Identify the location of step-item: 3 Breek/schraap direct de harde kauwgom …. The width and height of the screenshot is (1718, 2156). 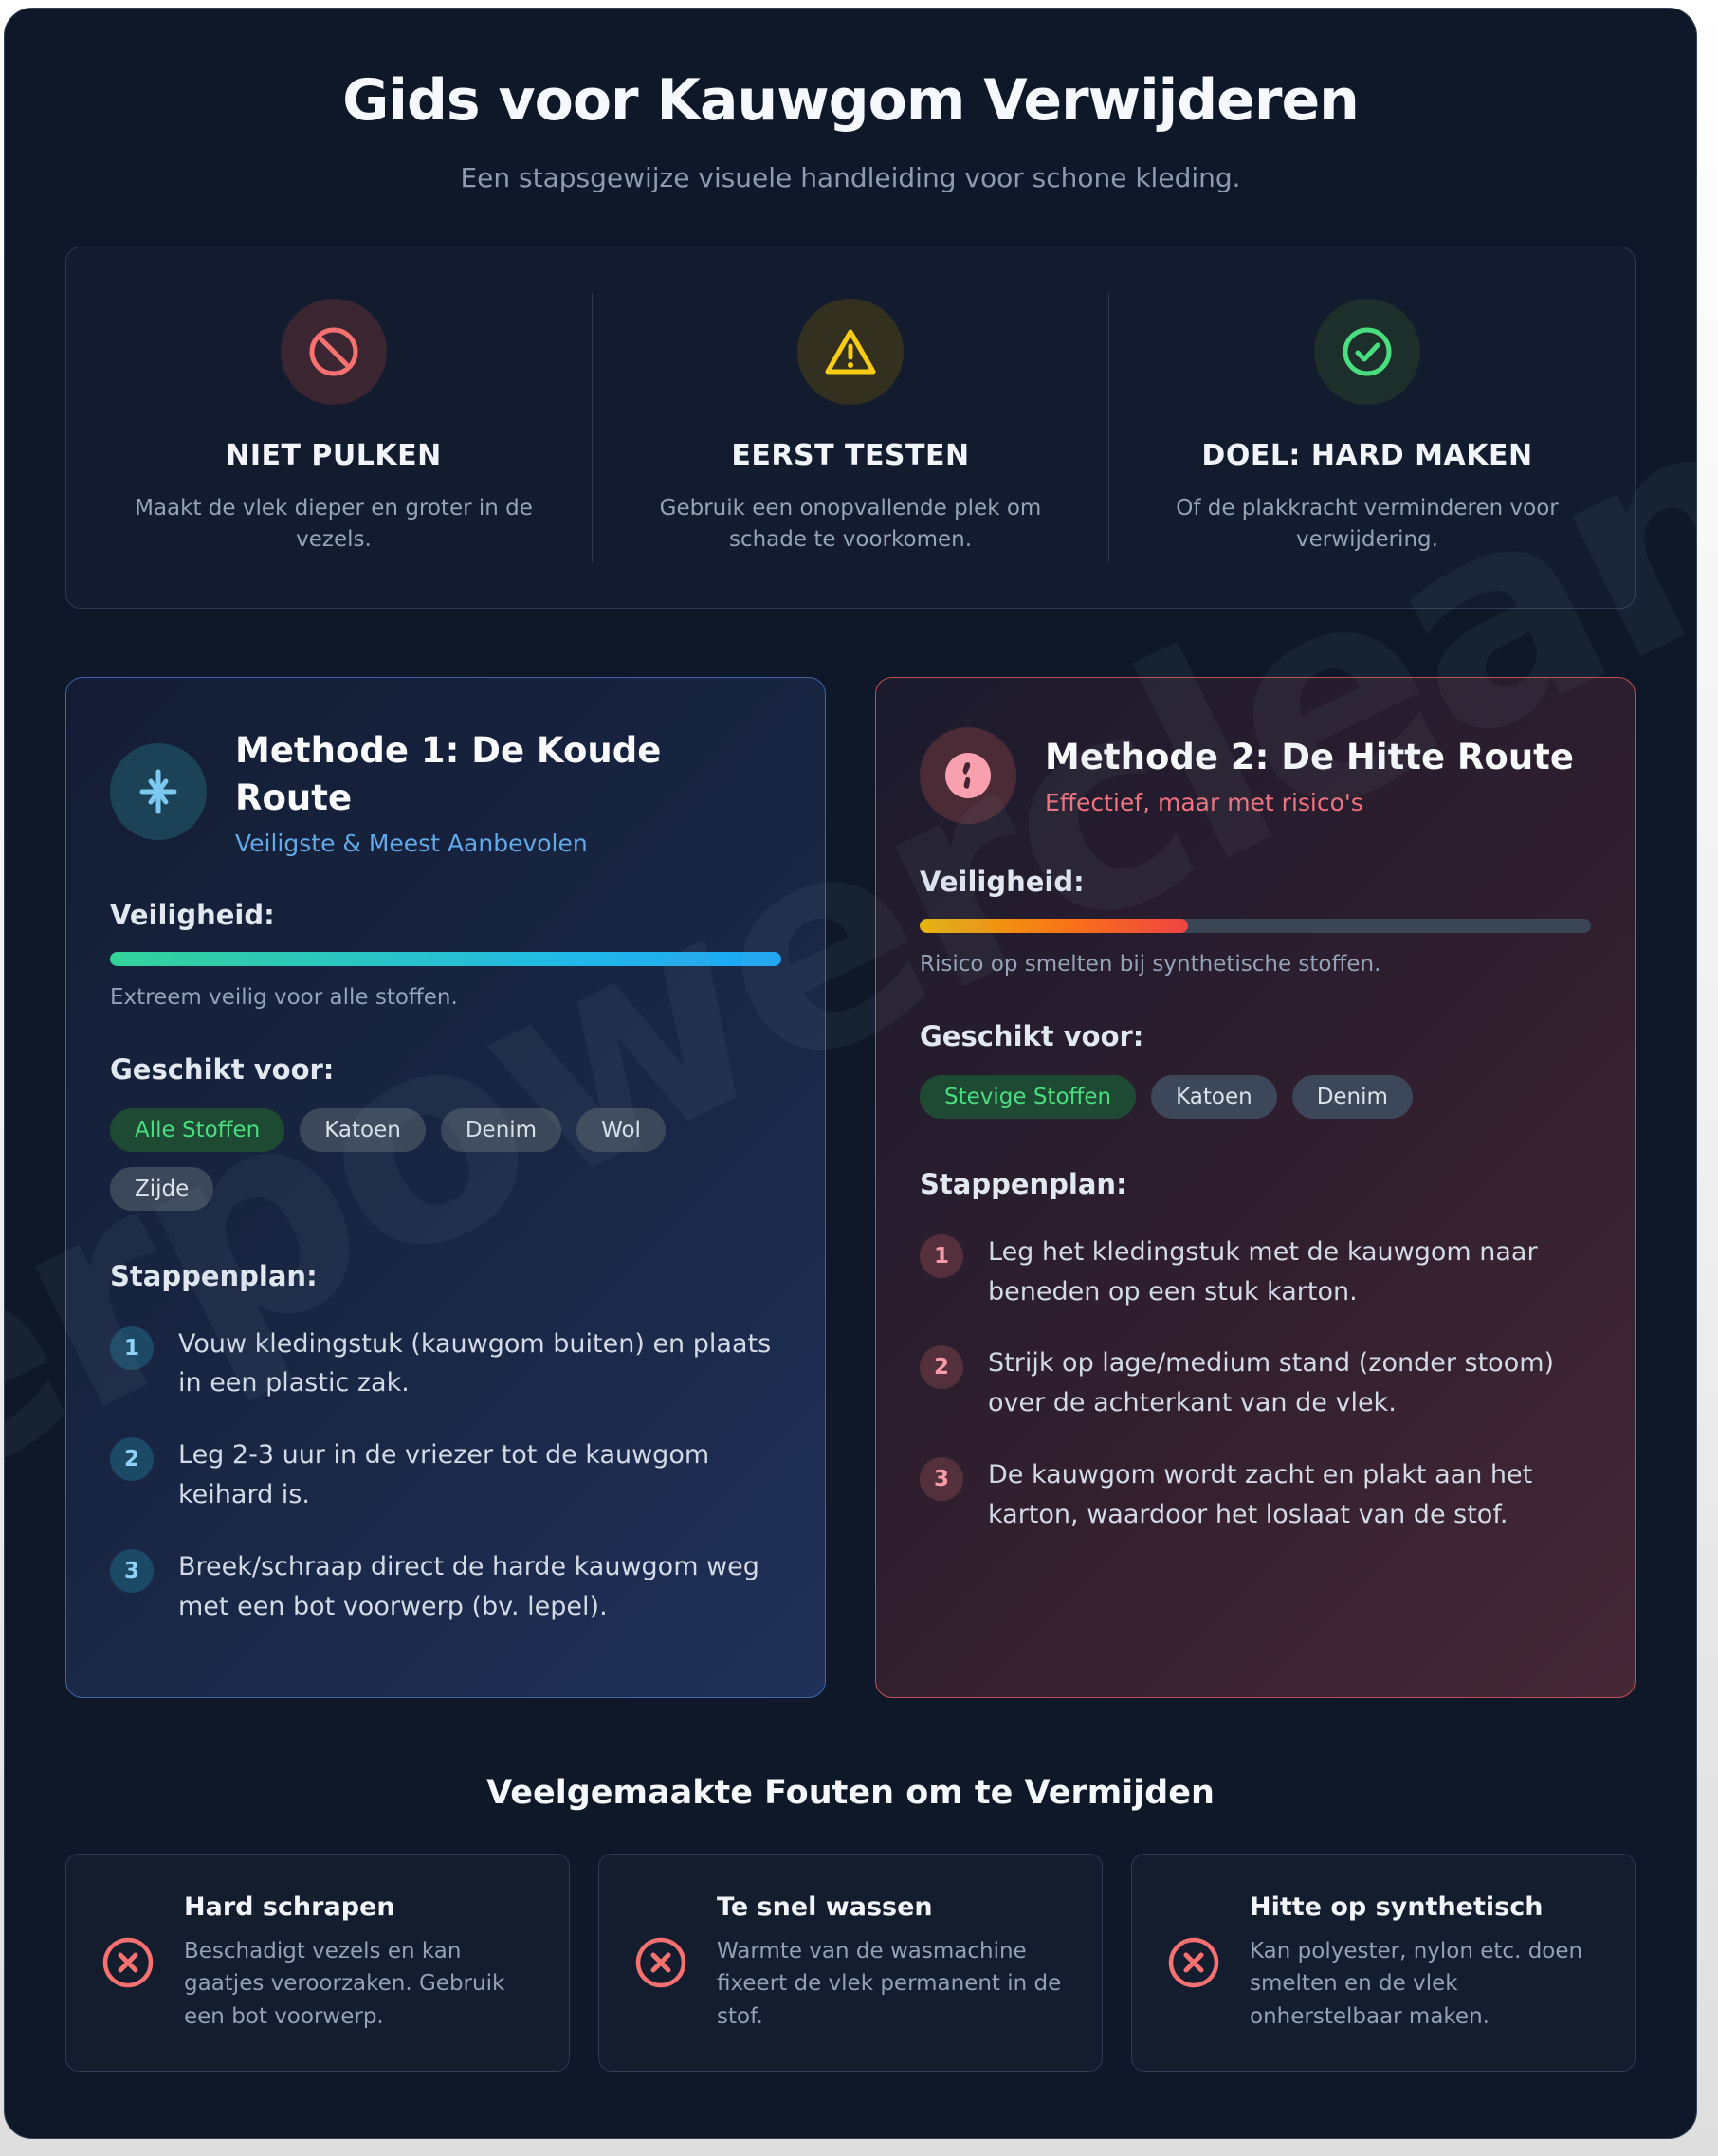
(445, 1587).